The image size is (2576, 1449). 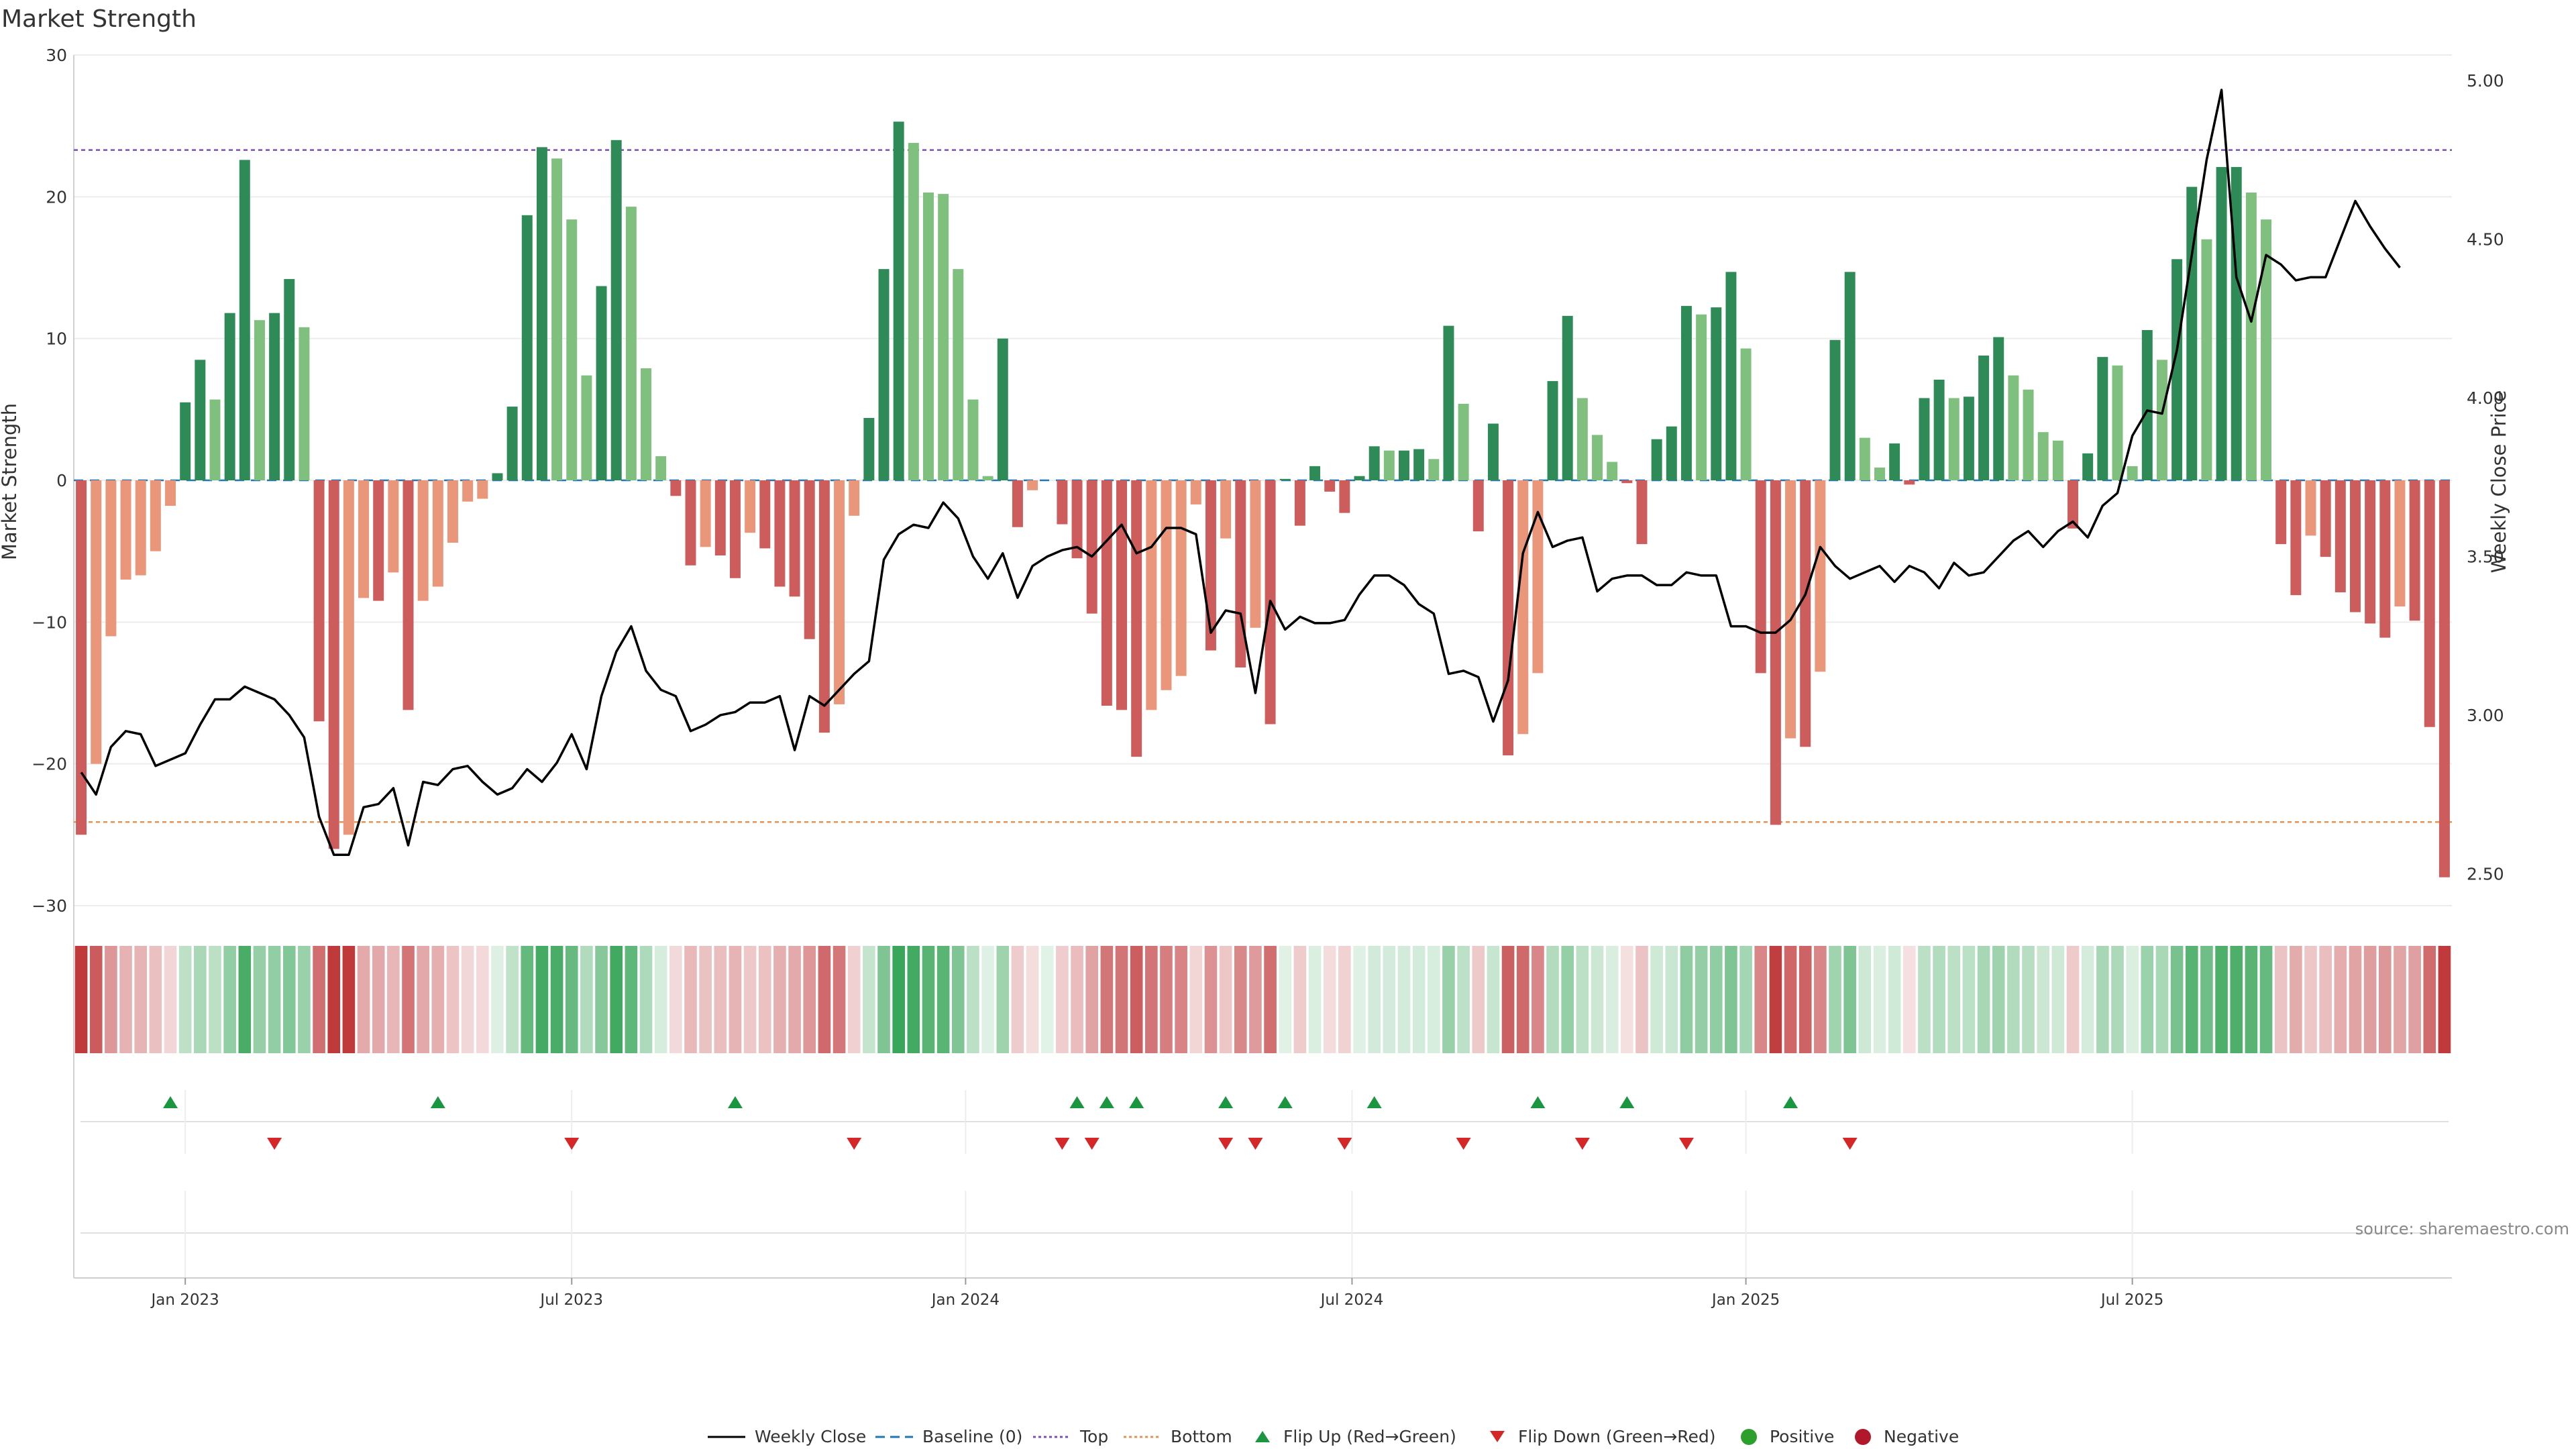 What do you see at coordinates (56, 55) in the screenshot?
I see `left-tick-label: 30` at bounding box center [56, 55].